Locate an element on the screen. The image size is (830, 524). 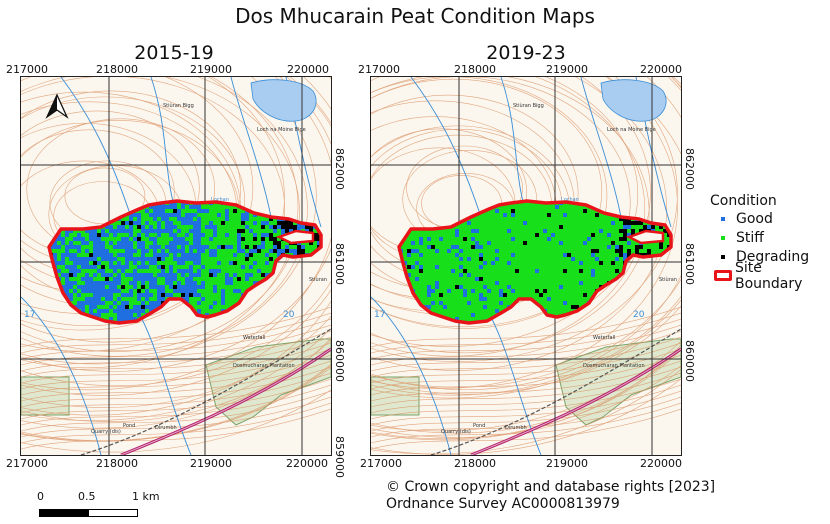
legend-title: Condition is located at coordinates (743, 201).